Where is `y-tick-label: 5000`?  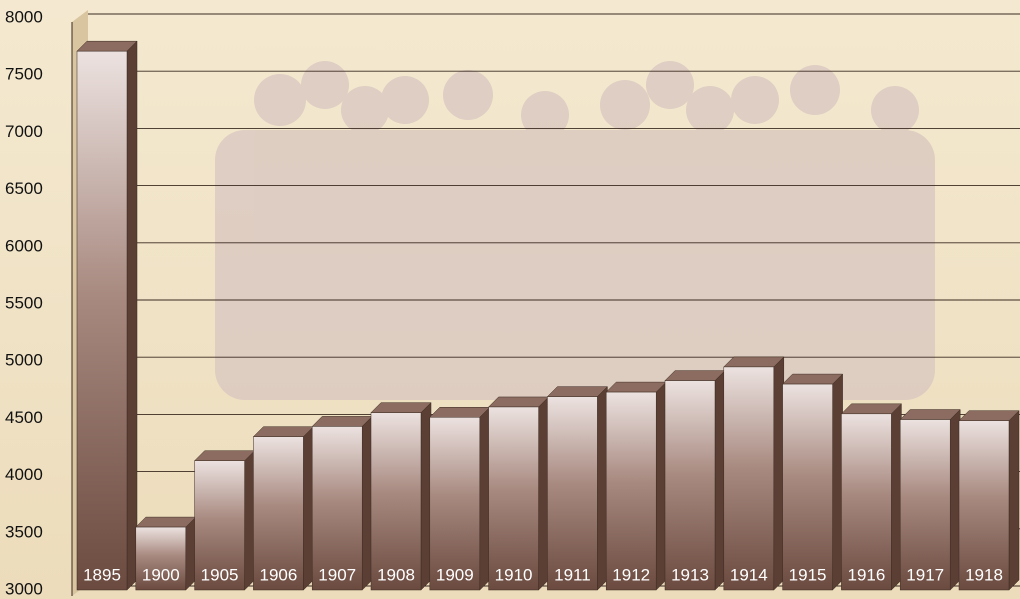
y-tick-label: 5000 is located at coordinates (24, 360).